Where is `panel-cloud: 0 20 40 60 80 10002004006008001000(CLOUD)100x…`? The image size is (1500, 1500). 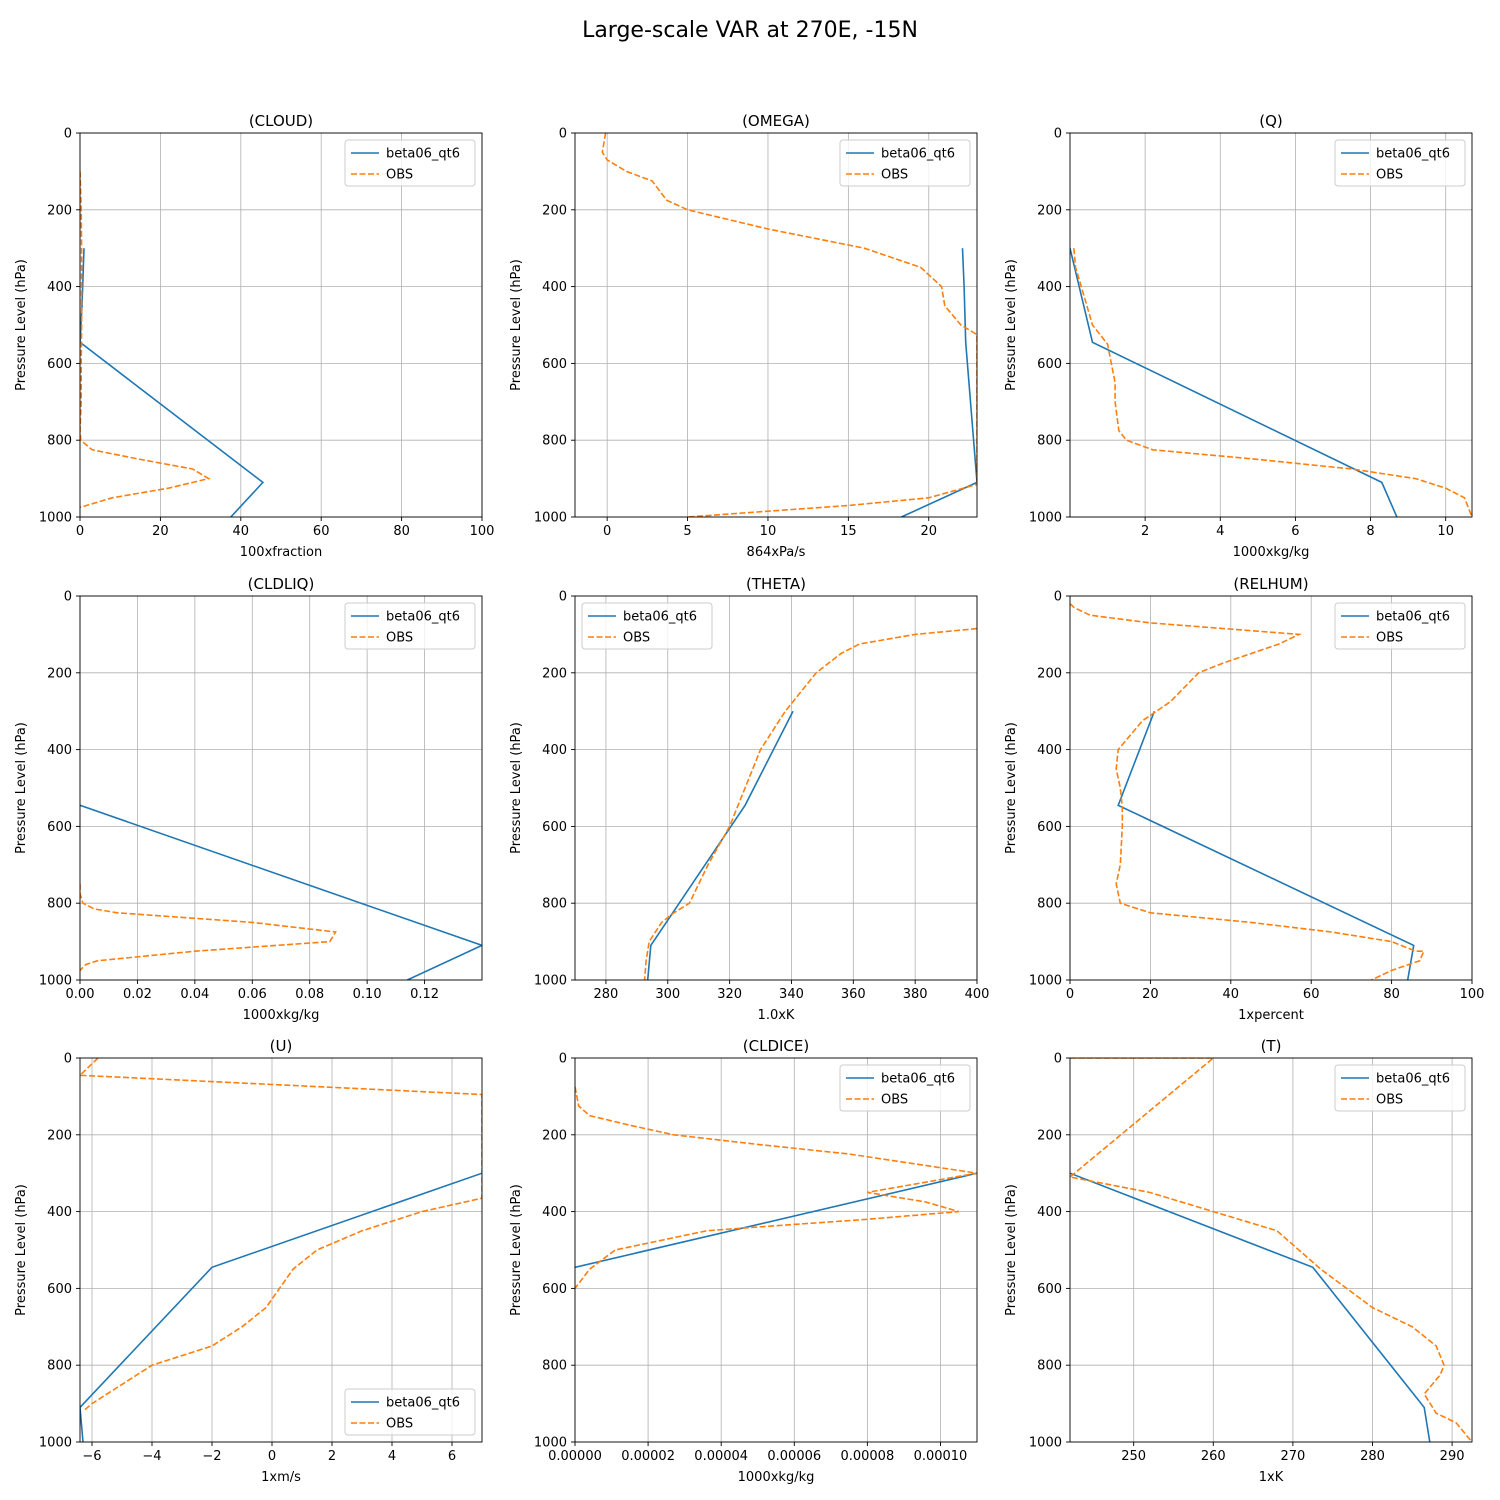
panel-cloud: 0 20 40 60 80 10002004006008001000(CLOUD)100x… is located at coordinates (254, 336).